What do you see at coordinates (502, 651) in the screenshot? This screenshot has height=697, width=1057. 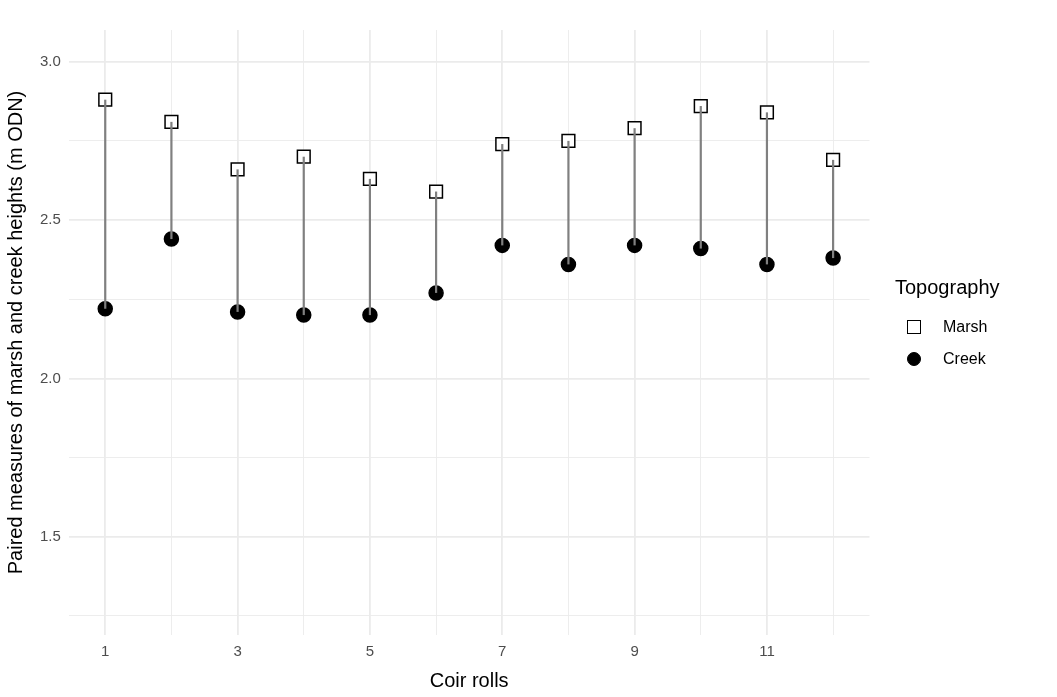 I see `x-tick-label: 7` at bounding box center [502, 651].